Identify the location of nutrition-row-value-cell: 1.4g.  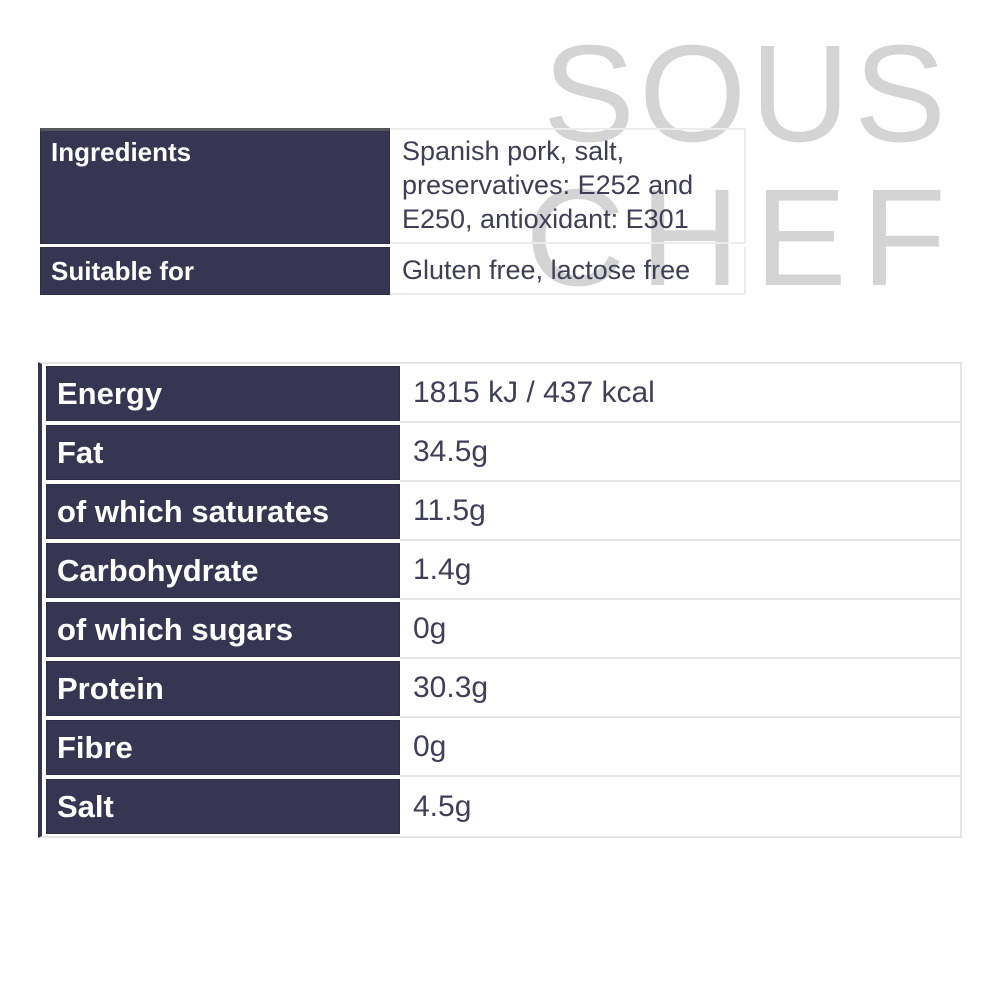
(680, 570).